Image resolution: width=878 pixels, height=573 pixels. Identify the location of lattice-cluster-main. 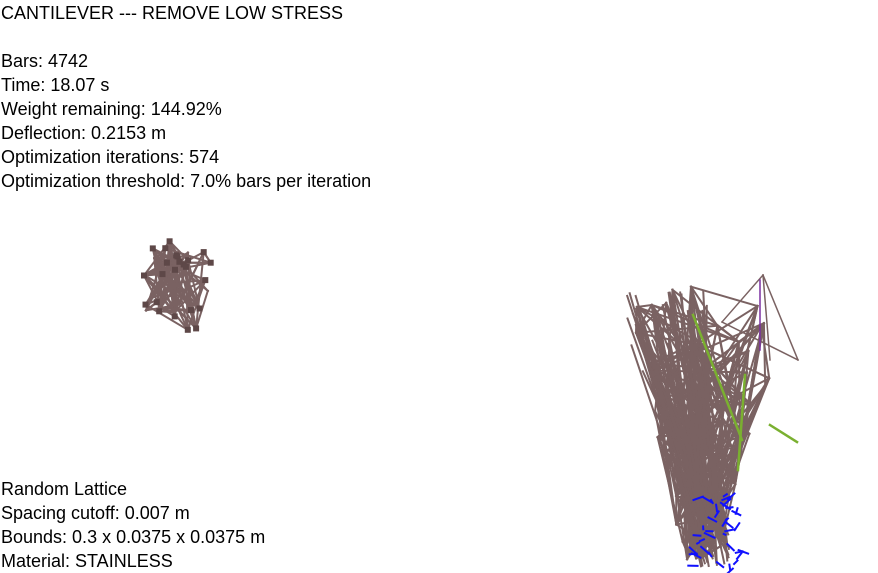
(712, 420).